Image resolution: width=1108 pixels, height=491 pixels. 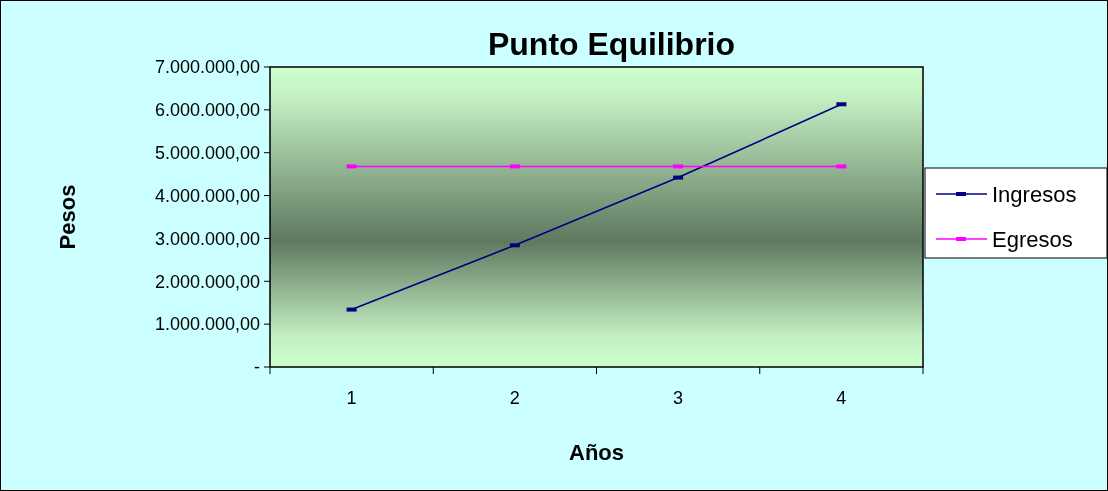 I want to click on x-axis-title: Años, so click(x=596, y=452).